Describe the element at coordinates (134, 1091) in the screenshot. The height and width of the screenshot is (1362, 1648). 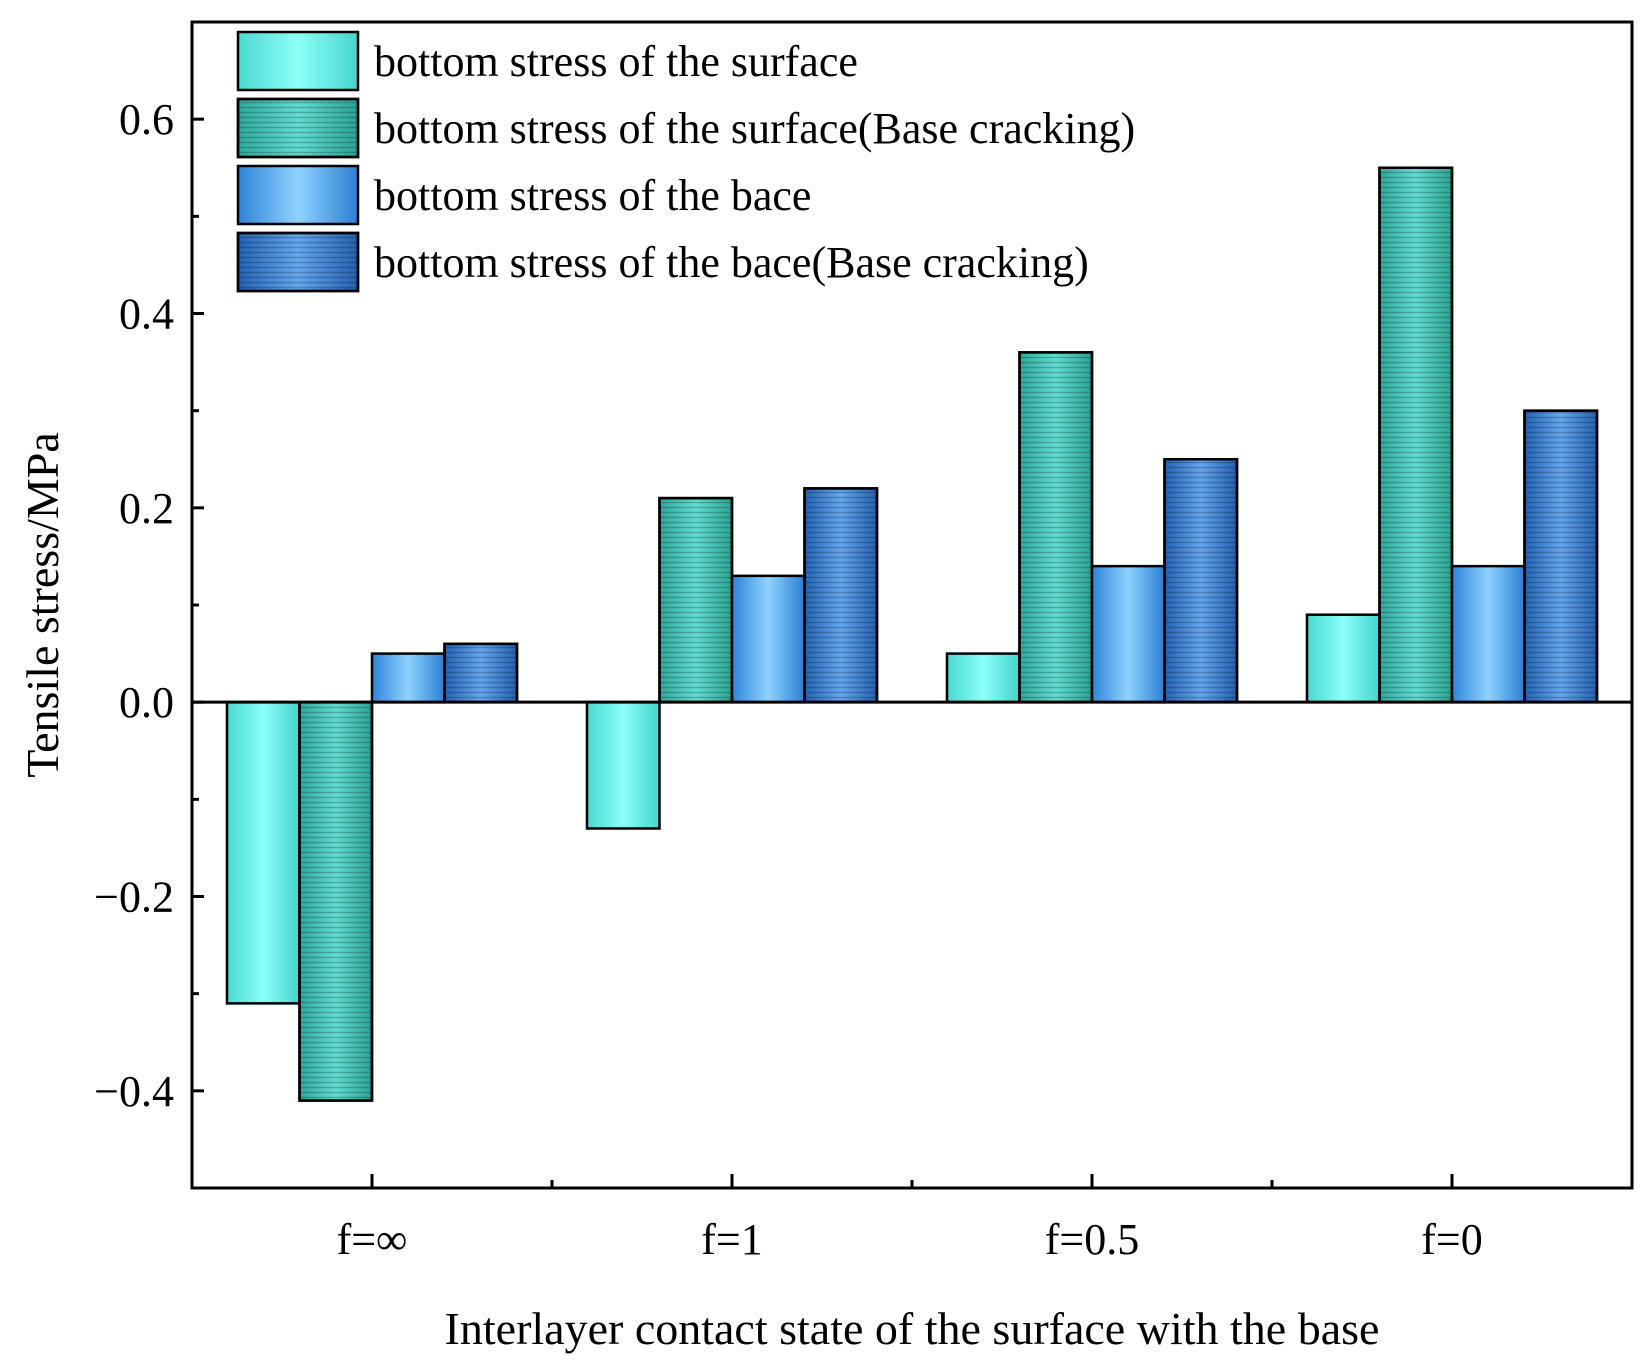
I see `y-tick-label: −0.4` at that location.